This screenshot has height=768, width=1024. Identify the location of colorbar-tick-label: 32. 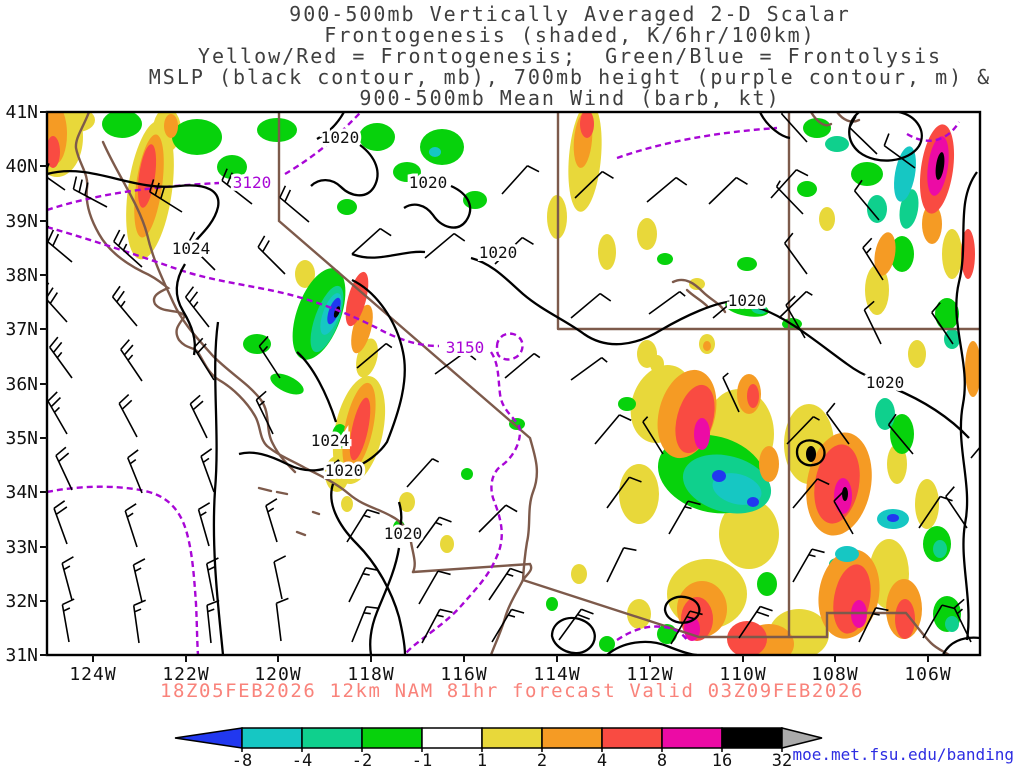
(782, 759).